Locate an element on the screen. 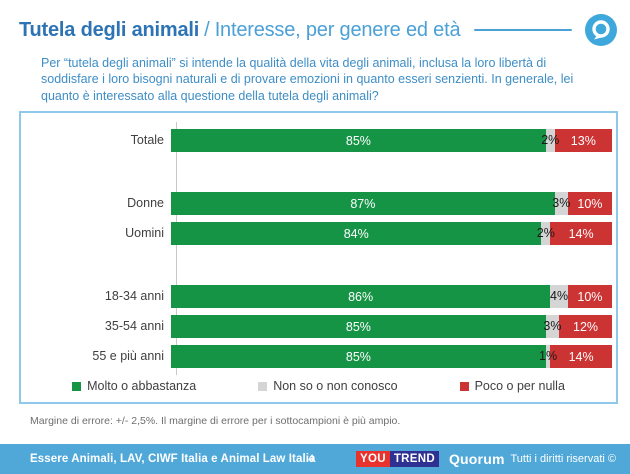 The width and height of the screenshot is (630, 474). chart-row: 35-54 anni 85% 12% 3% is located at coordinates (316, 326).